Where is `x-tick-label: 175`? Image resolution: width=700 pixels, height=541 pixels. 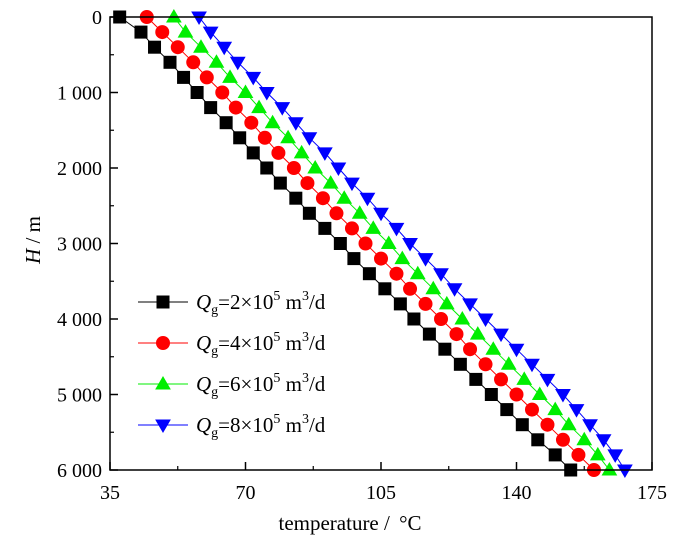
x-tick-label: 175 is located at coordinates (652, 493).